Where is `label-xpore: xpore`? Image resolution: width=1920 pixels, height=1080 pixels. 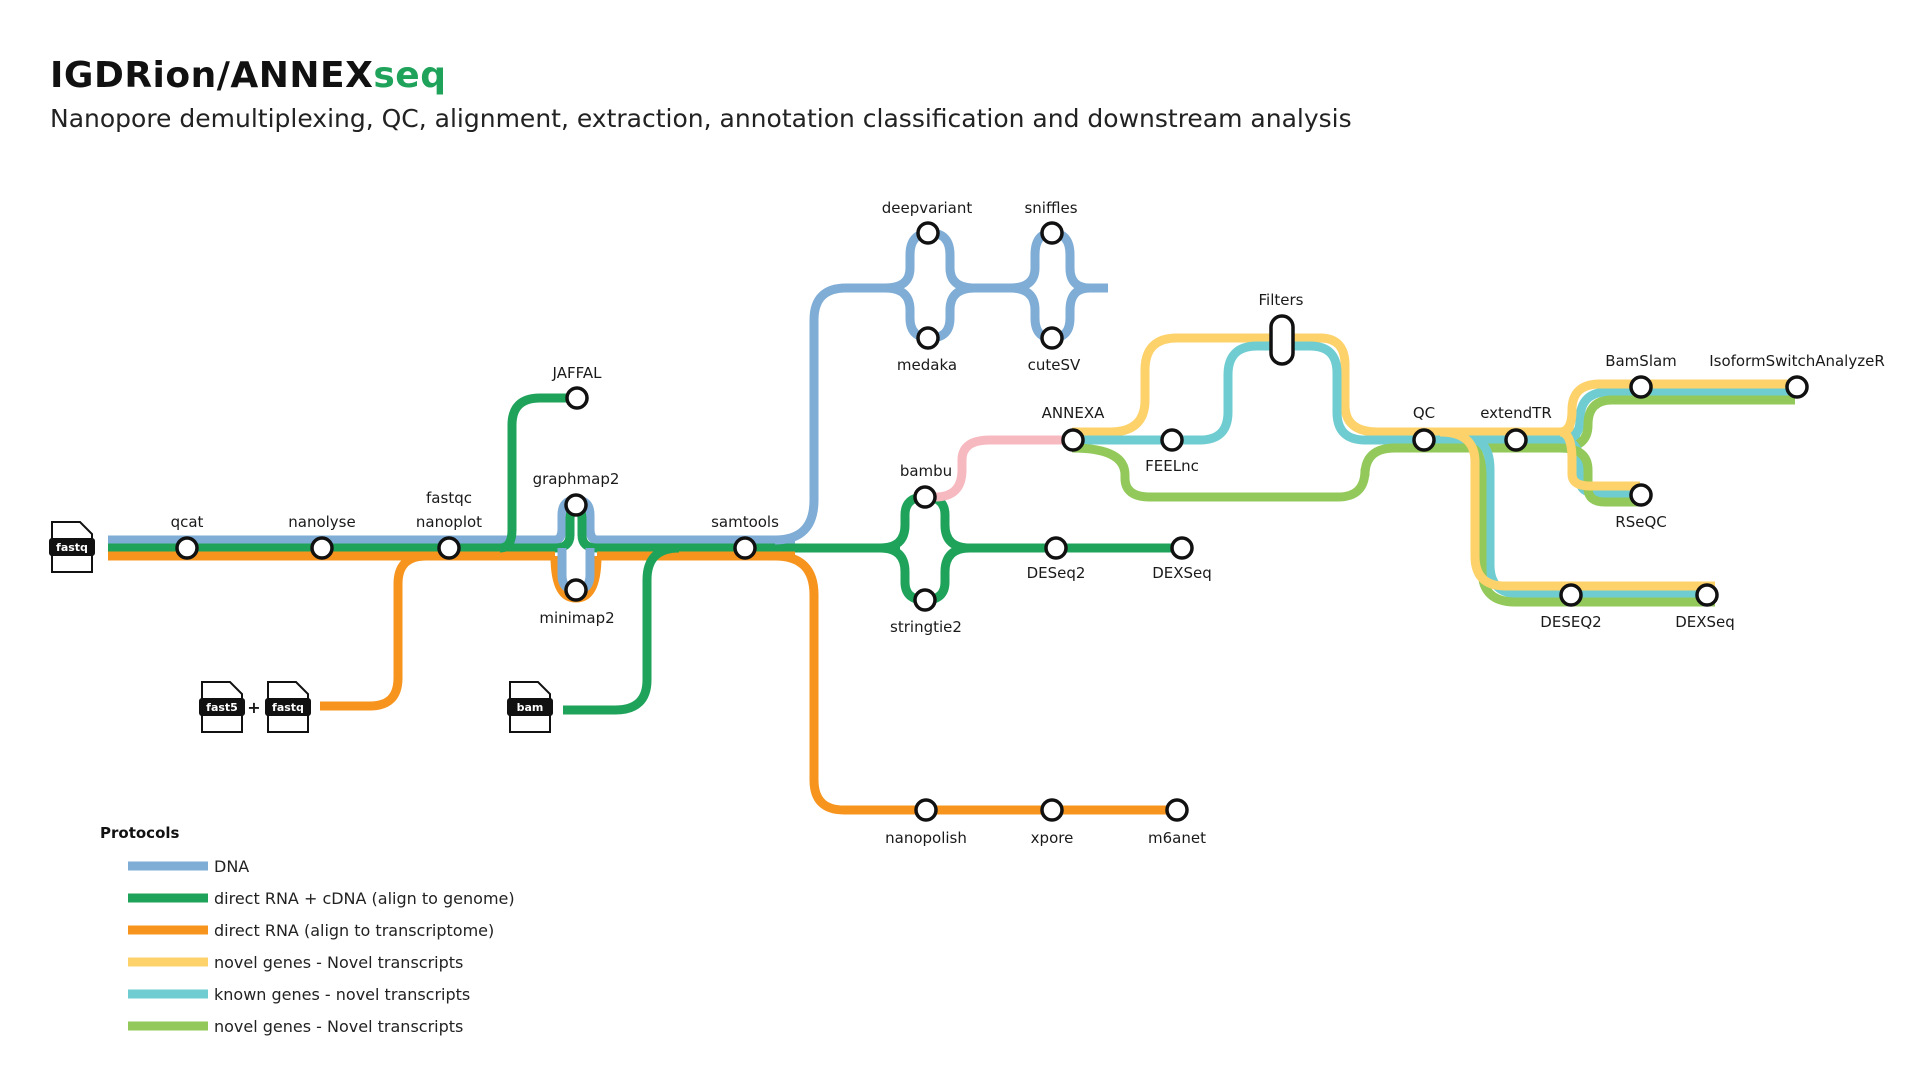
label-xpore: xpore is located at coordinates (1052, 838).